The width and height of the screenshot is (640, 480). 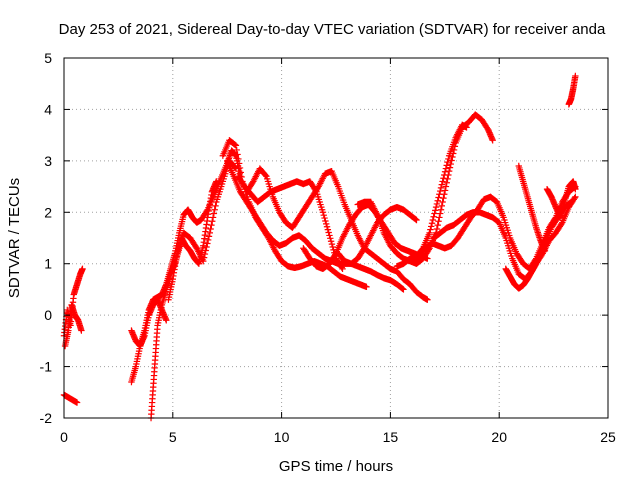 I want to click on series-track-o, so click(x=431, y=195).